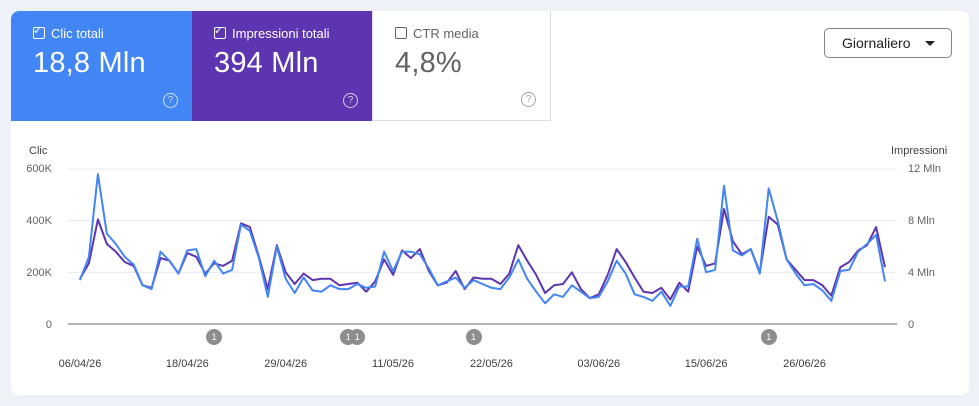 Image resolution: width=979 pixels, height=406 pixels. I want to click on y-right-tick: 0, so click(911, 325).